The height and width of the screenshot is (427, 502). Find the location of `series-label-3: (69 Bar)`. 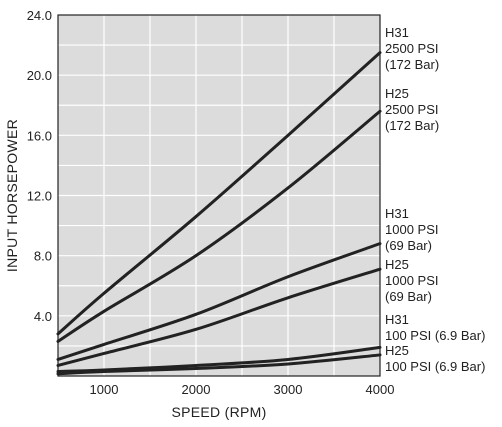

series-label-3: (69 Bar) is located at coordinates (408, 245).